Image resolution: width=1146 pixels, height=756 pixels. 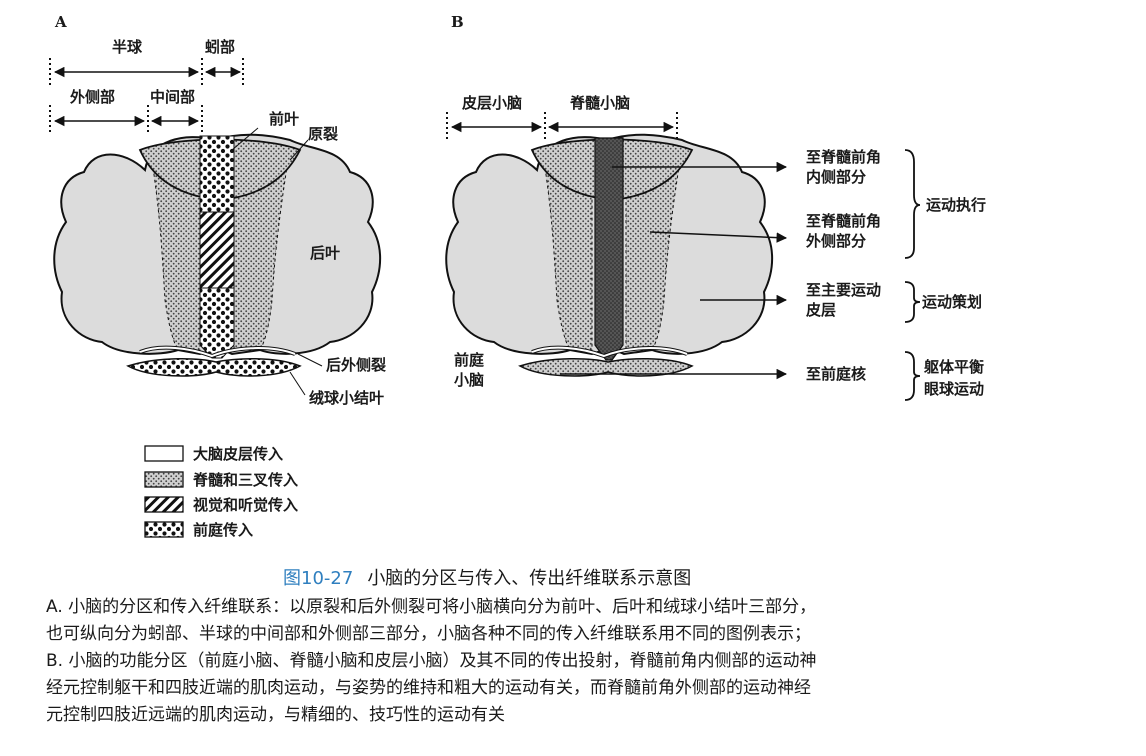 What do you see at coordinates (223, 530) in the screenshot?
I see `legend-label-vestibular: 前庭传入` at bounding box center [223, 530].